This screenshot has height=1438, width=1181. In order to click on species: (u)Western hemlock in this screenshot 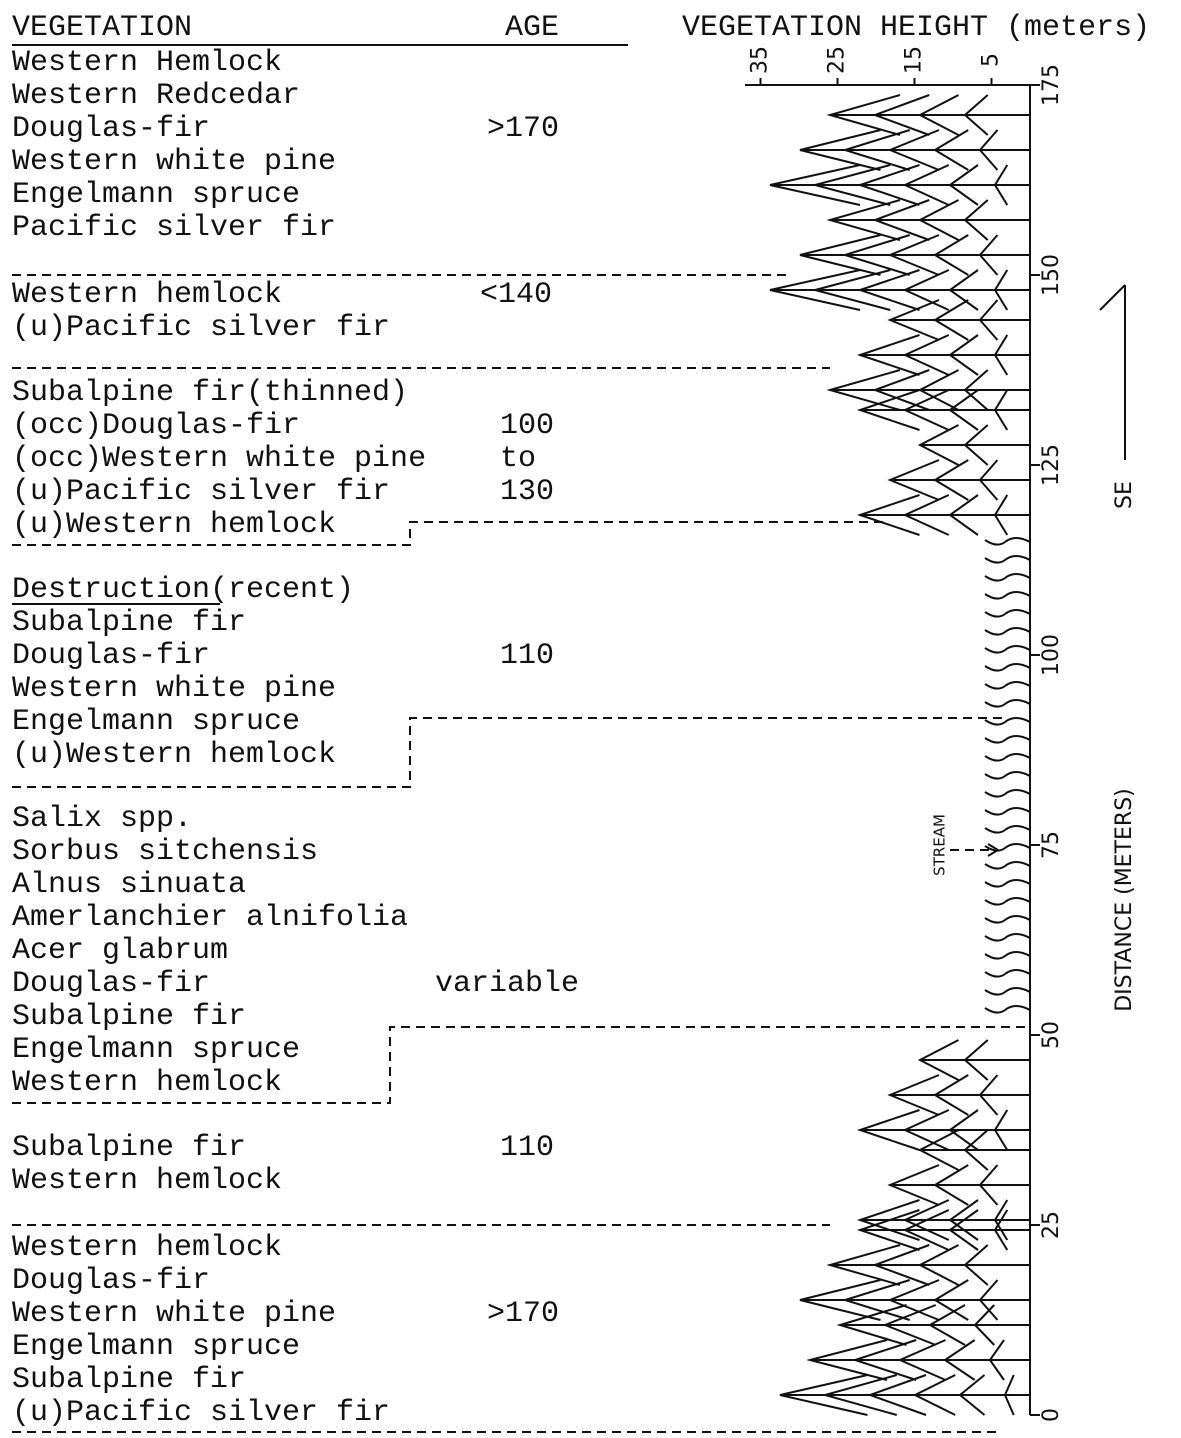, I will do `click(174, 525)`.